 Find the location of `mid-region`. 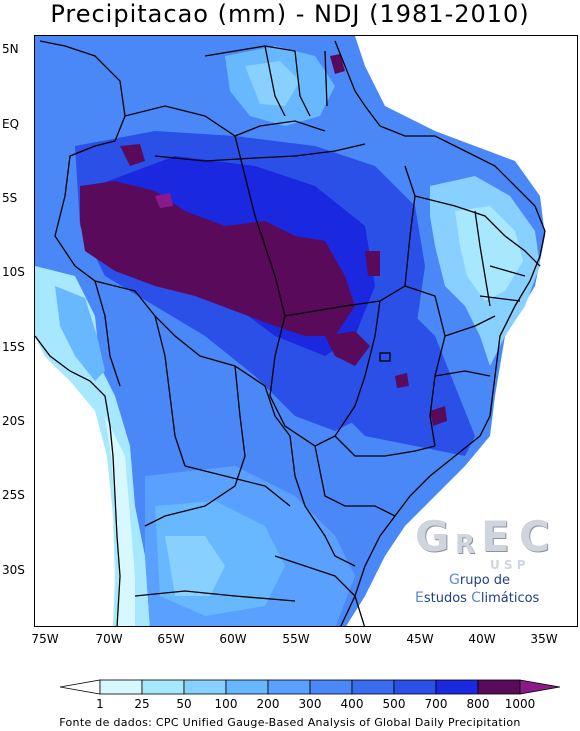

mid-region is located at coordinates (195, 566).